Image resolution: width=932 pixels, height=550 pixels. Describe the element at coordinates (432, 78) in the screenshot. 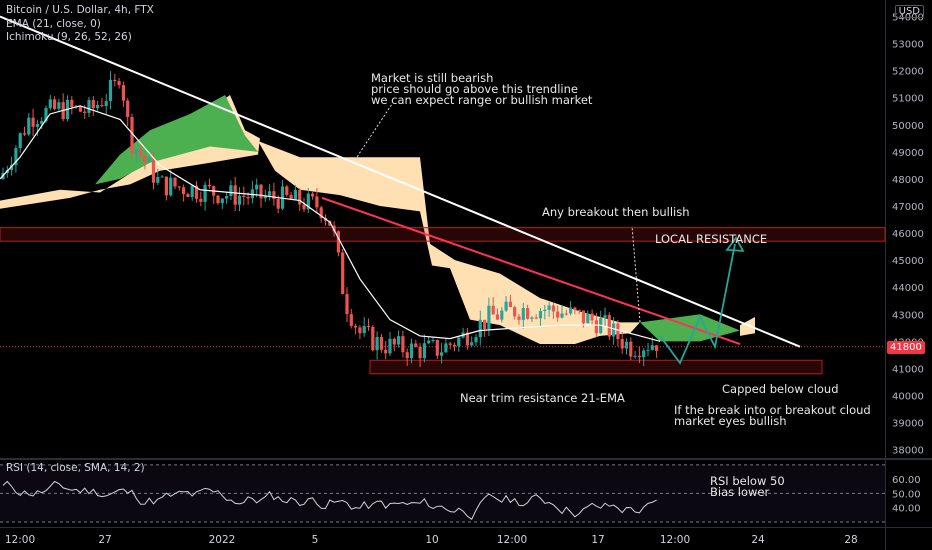

I see `bearish-note-1: Market is still bearish` at that location.